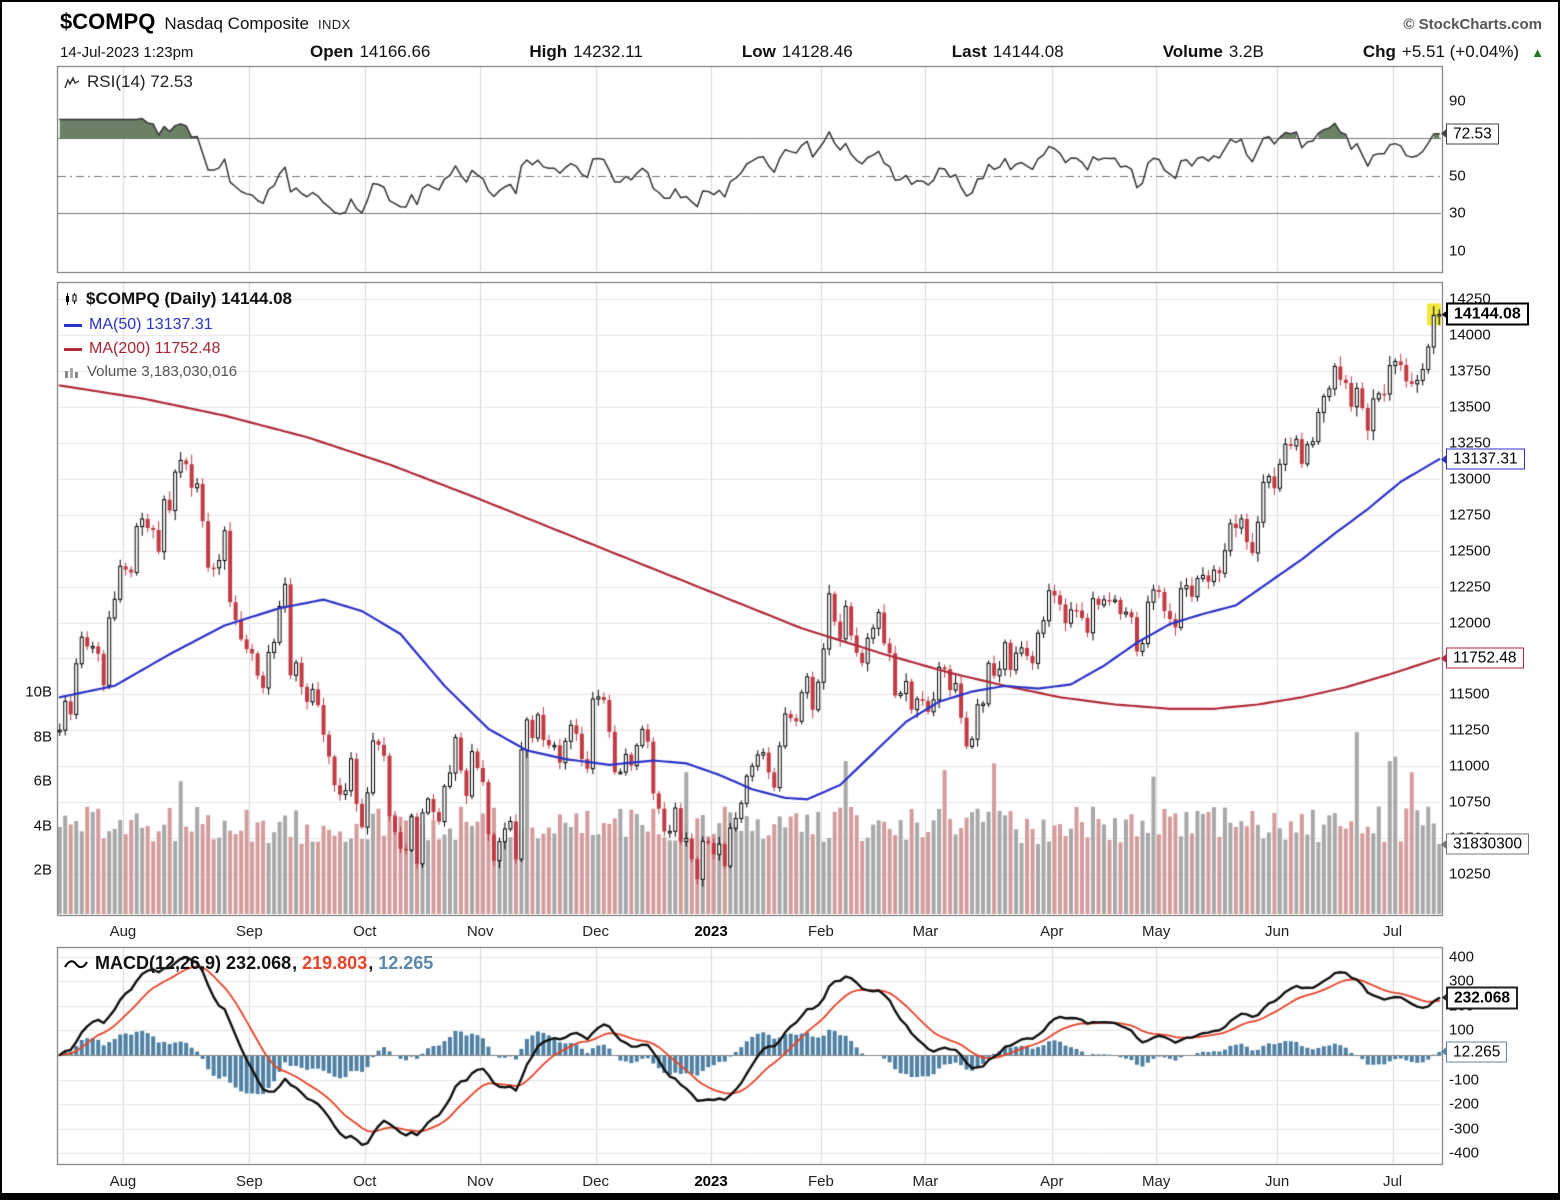 This screenshot has width=1560, height=1202. Describe the element at coordinates (189, 298) in the screenshot. I see `price-legend-label: $COMPQ (Daily) 14144.08` at that location.